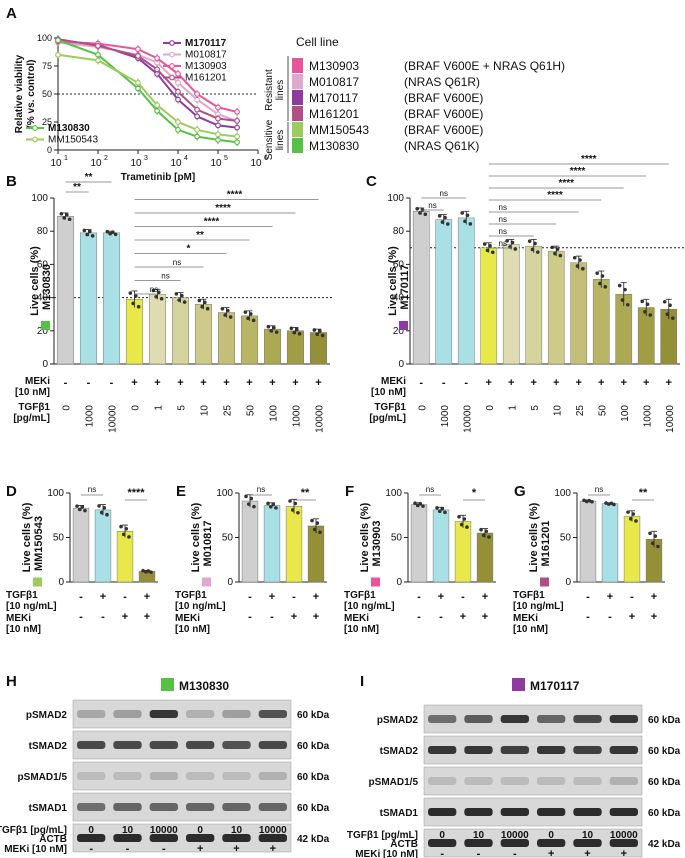 This screenshot has height=858, width=685. What do you see at coordinates (654, 597) in the screenshot?
I see `g-tgfb-value: +` at bounding box center [654, 597].